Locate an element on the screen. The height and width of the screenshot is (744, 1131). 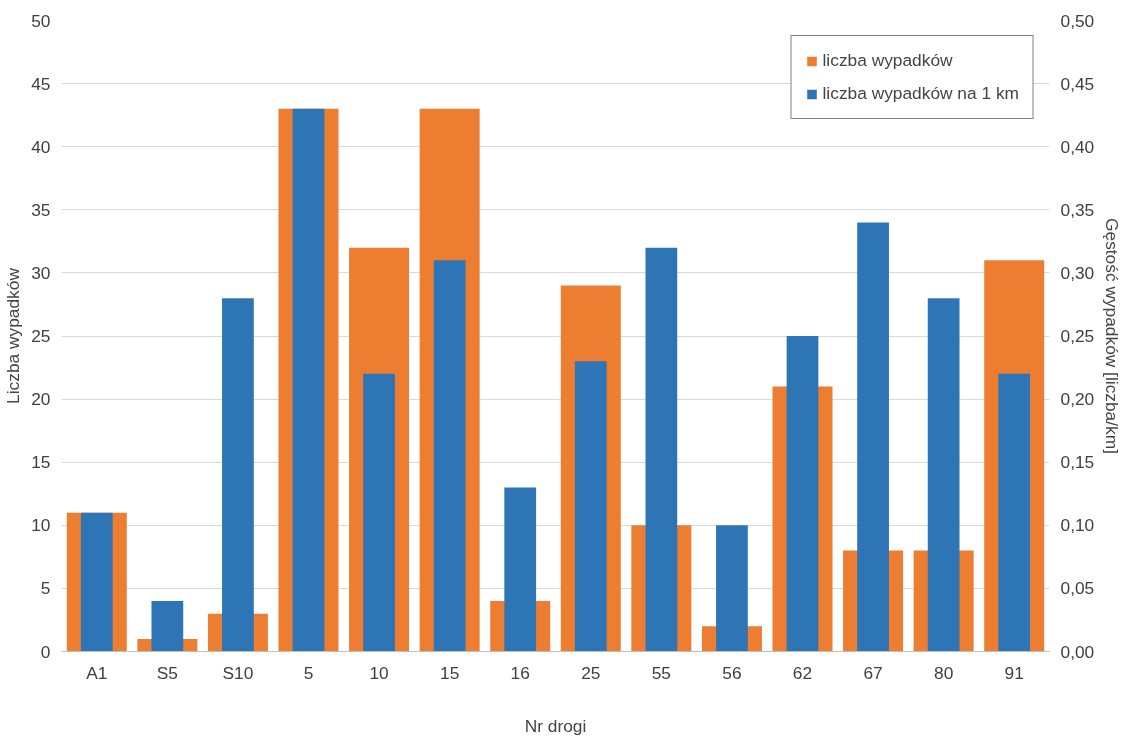
y2-tick-label: 0,45 is located at coordinates (1077, 83).